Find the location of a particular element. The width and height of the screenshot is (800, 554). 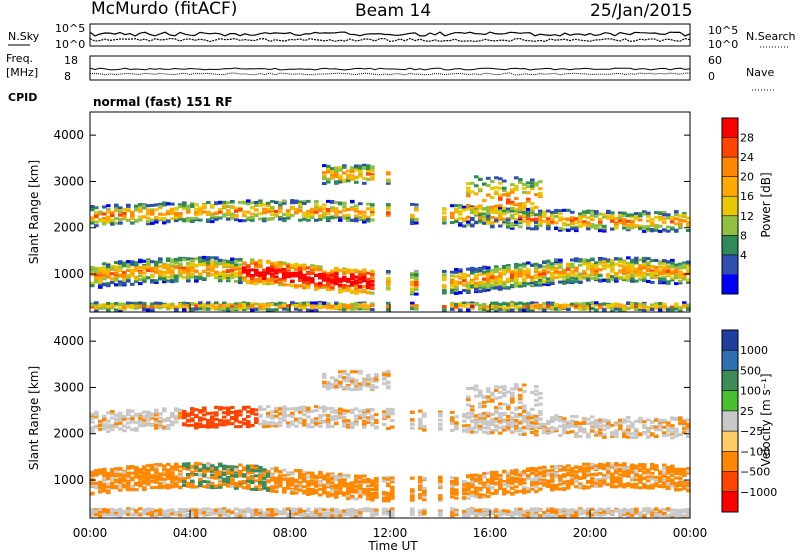

nave-tick-low: 0 is located at coordinates (711, 76).